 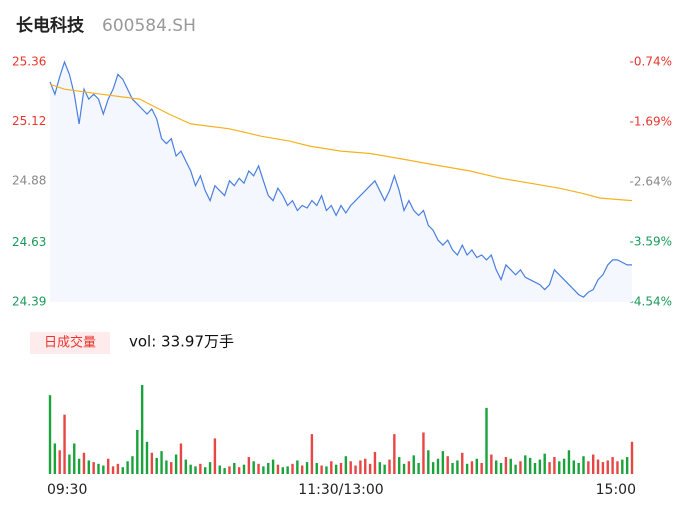 I want to click on y2-tick-label: -2.64%, so click(x=651, y=182).